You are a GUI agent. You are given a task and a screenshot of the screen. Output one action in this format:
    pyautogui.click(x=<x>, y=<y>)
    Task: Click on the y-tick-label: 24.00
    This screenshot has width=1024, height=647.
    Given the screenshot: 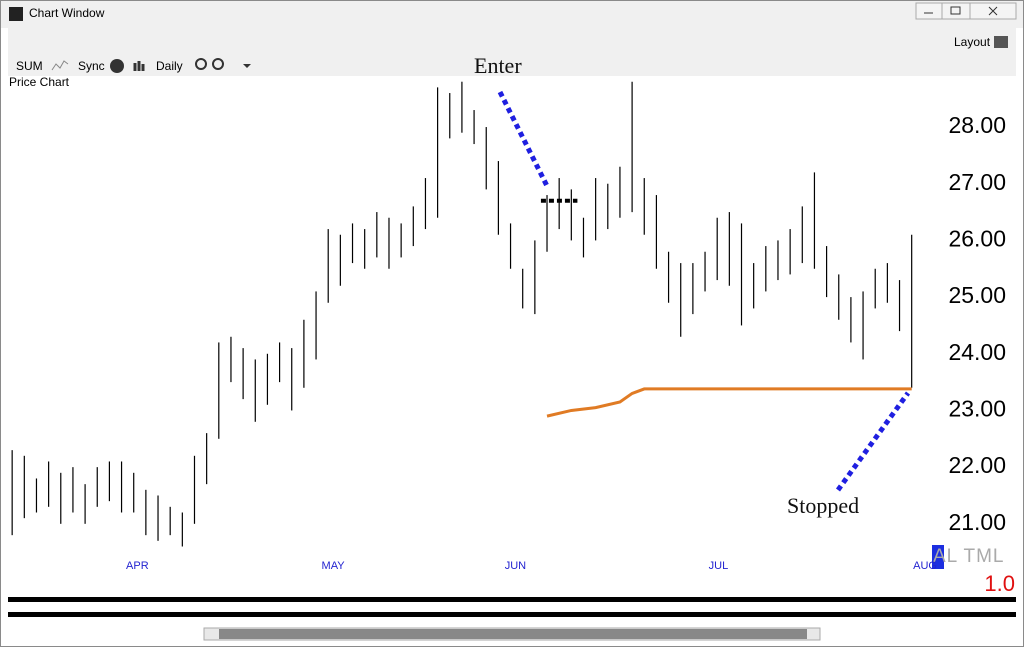 What is the action you would take?
    pyautogui.click(x=977, y=352)
    